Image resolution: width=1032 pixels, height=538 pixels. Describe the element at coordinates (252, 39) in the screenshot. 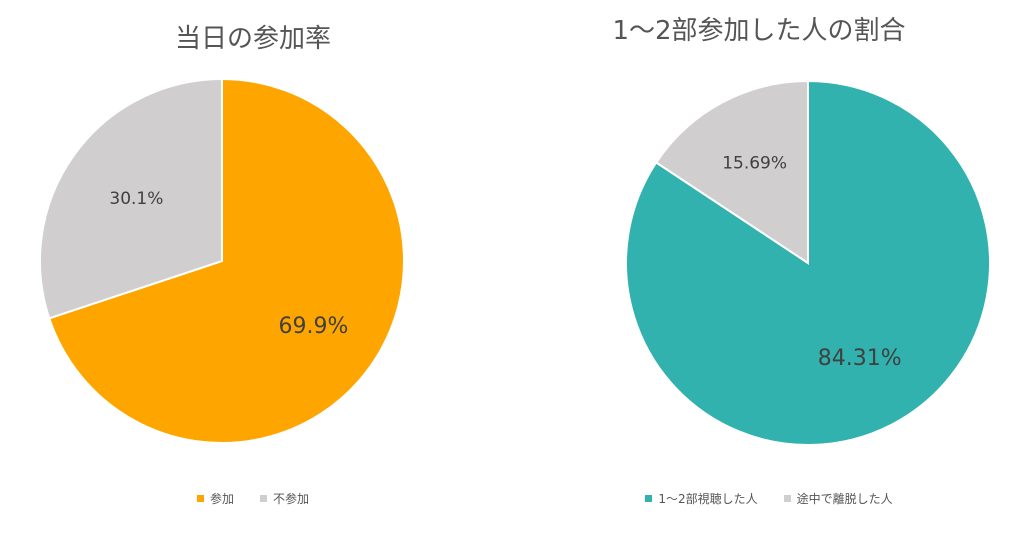

I see `chart-title: 当日の参加率` at that location.